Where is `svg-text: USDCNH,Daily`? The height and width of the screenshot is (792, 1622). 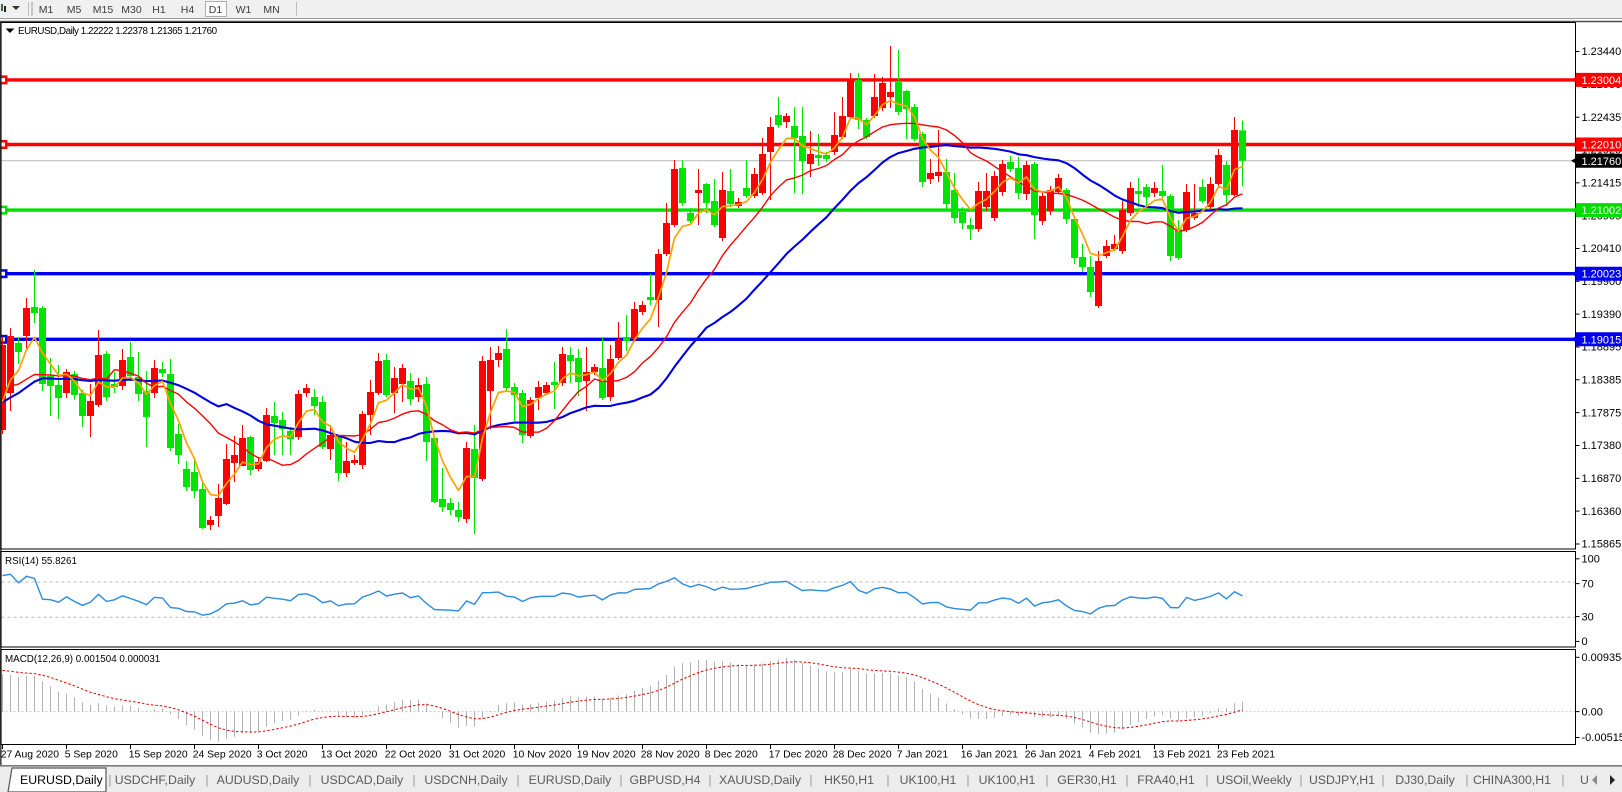
svg-text: USDCNH,Daily is located at coordinates (466, 780).